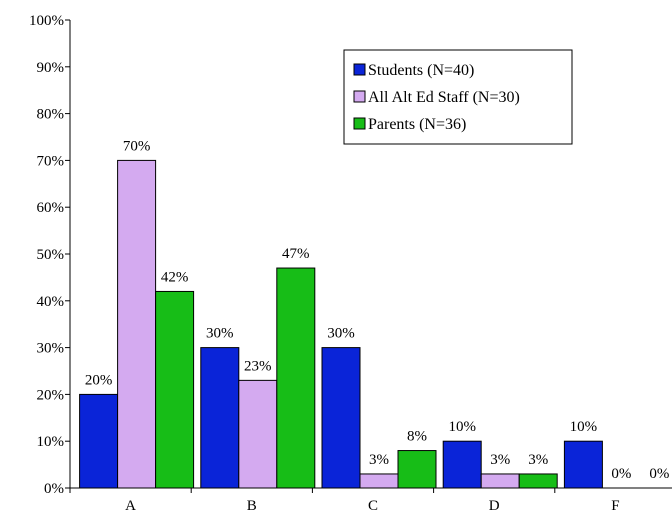  Describe the element at coordinates (51, 255) in the screenshot. I see `y-tick-label: 50%` at that location.